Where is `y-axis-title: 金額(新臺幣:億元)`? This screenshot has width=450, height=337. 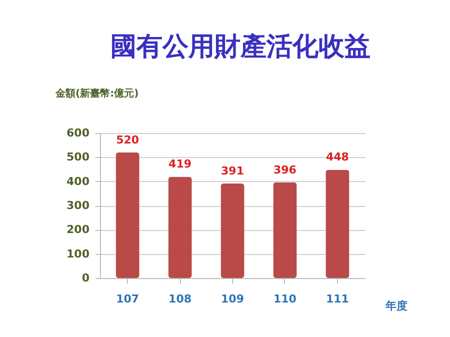 y-axis-title: 金額(新臺幣:億元) is located at coordinates (96, 94).